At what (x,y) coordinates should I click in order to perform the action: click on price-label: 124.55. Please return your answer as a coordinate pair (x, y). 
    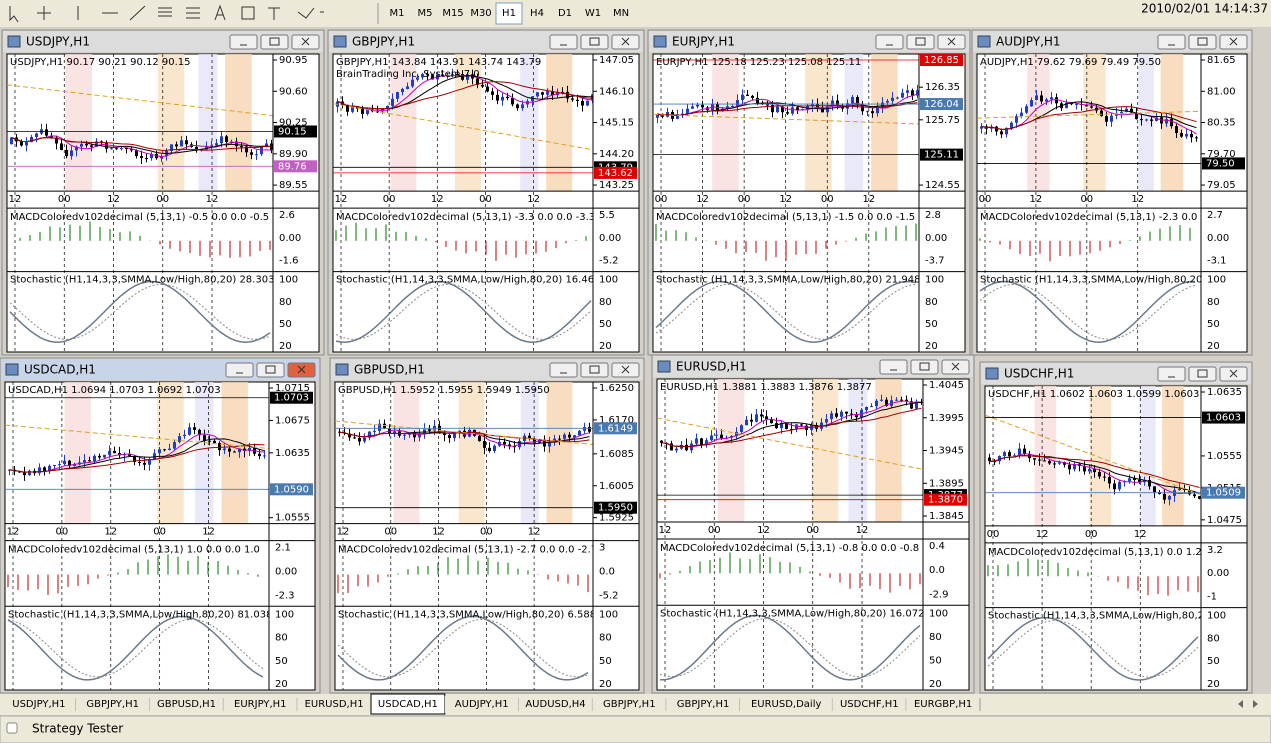
    Looking at the image, I should click on (942, 185).